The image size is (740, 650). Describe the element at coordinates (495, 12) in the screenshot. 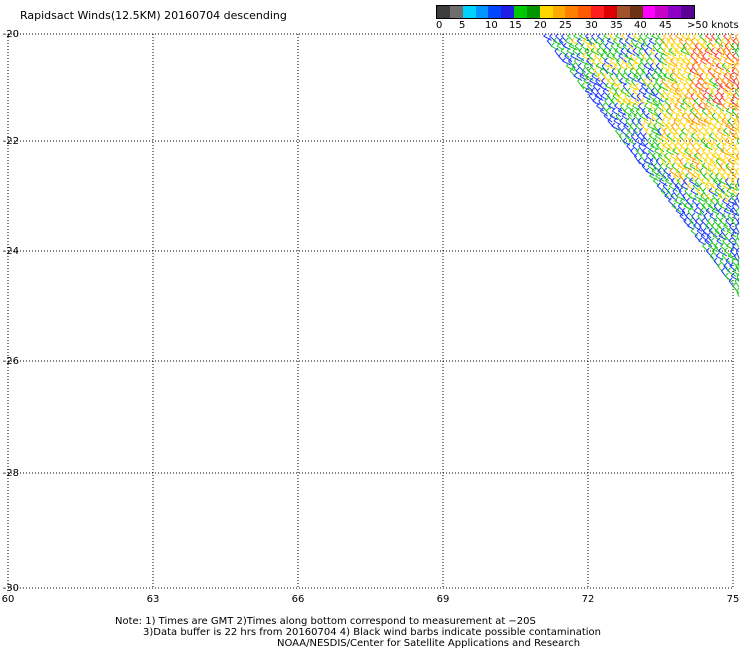

I see `colorbar-segment` at that location.